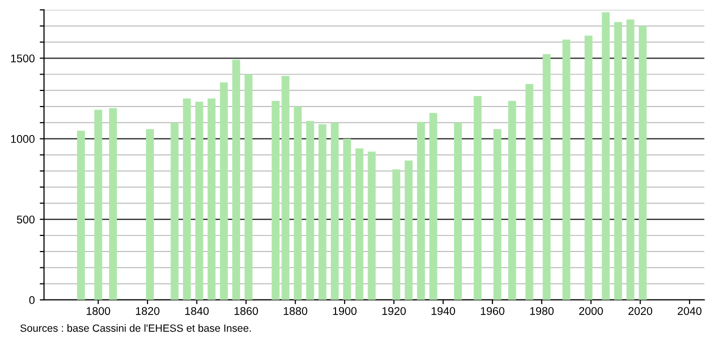 Image resolution: width=710 pixels, height=340 pixels. Describe the element at coordinates (197, 311) in the screenshot. I see `x-tick-label: 1840` at that location.